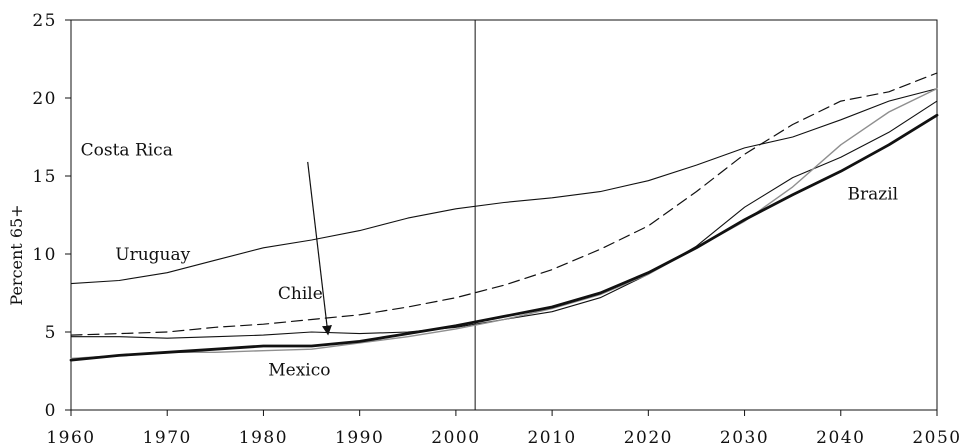  What do you see at coordinates (44, 21) in the screenshot?
I see `y-tick-label: 25` at bounding box center [44, 21].